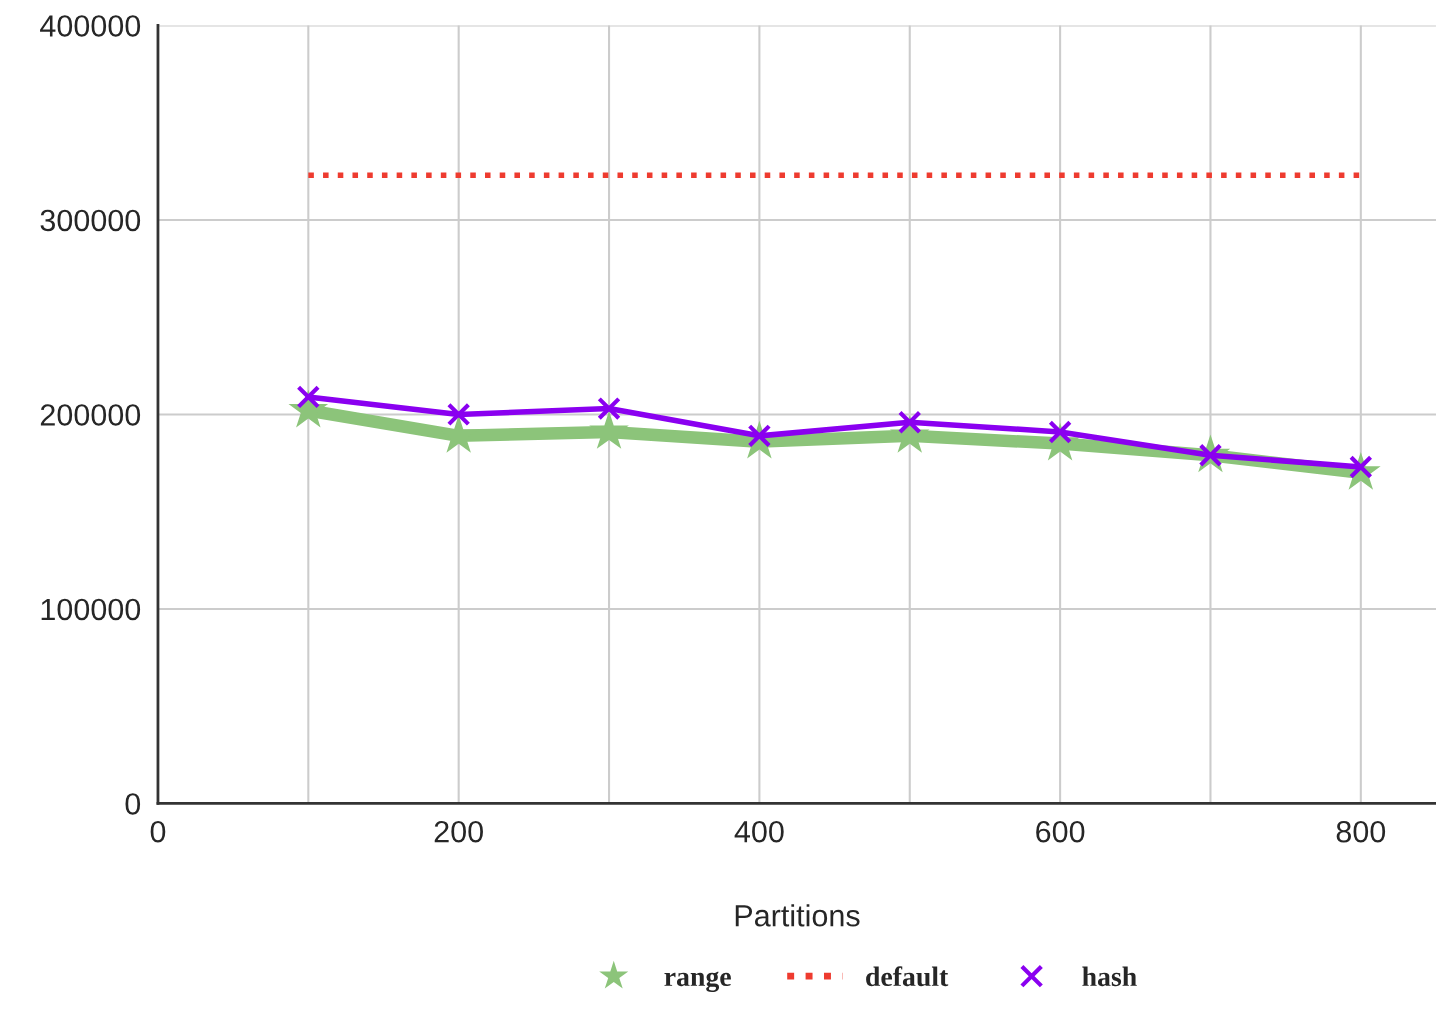 The image size is (1436, 1017). Describe the element at coordinates (90, 26) in the screenshot. I see `y-tick-label: 400000` at that location.